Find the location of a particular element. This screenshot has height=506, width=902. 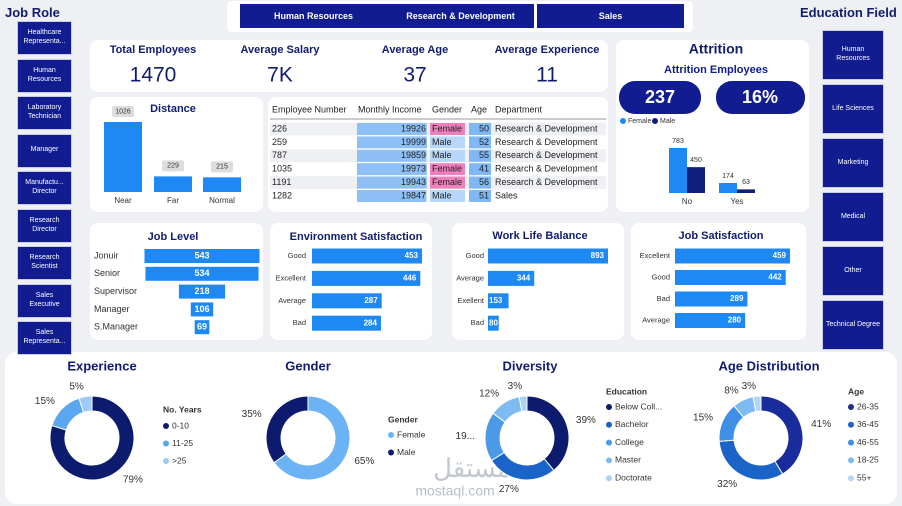

chart-title: Distance is located at coordinates (173, 109).